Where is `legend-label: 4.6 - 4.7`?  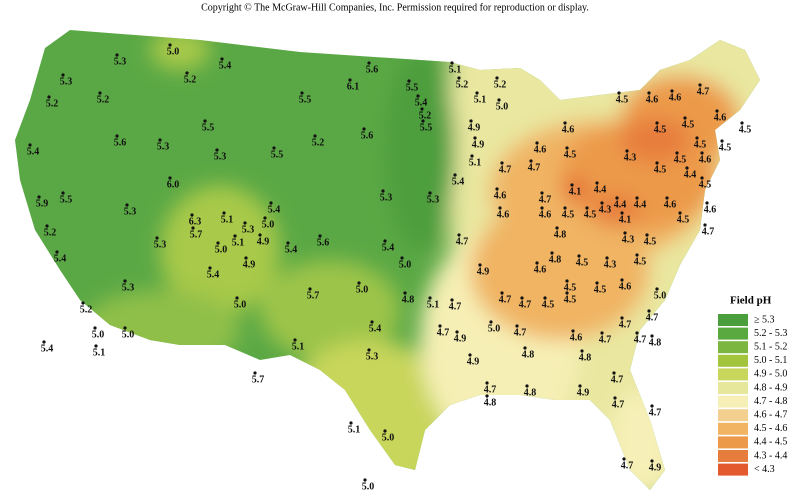
legend-label: 4.6 - 4.7 is located at coordinates (770, 414).